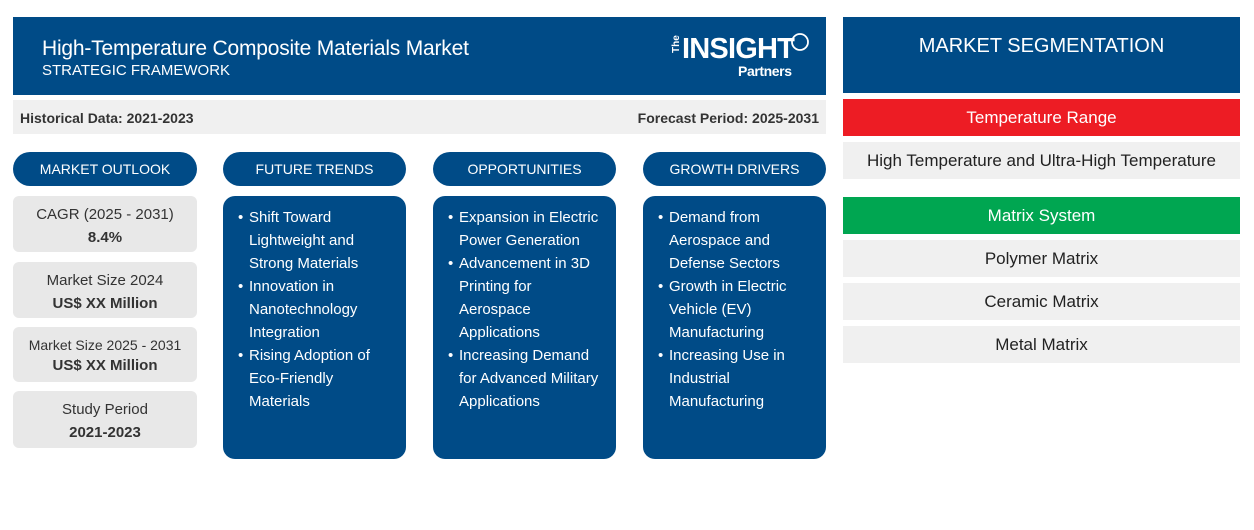 The image size is (1254, 530). I want to click on market-size-2024-stat-box: Market Size 2024 US$ XX Million, so click(105, 290).